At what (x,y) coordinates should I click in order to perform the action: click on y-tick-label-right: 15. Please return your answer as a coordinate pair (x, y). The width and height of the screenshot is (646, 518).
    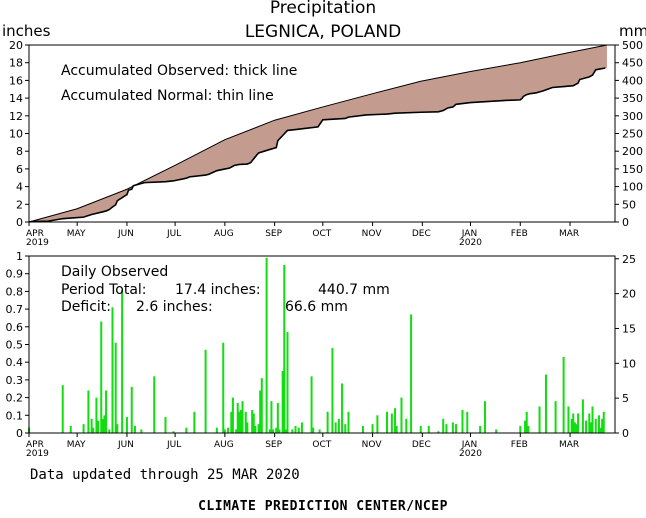
    Looking at the image, I should click on (629, 328).